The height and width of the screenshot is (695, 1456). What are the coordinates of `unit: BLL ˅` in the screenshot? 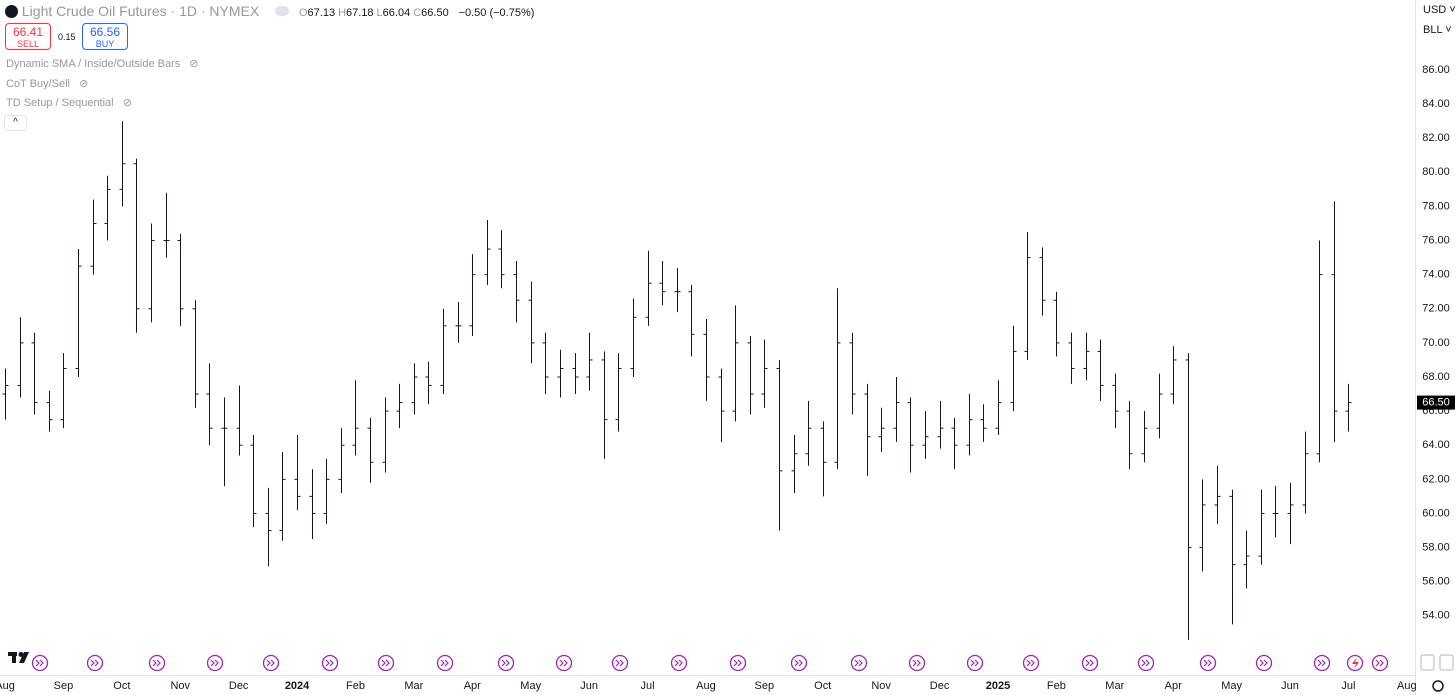 It's located at (1437, 30).